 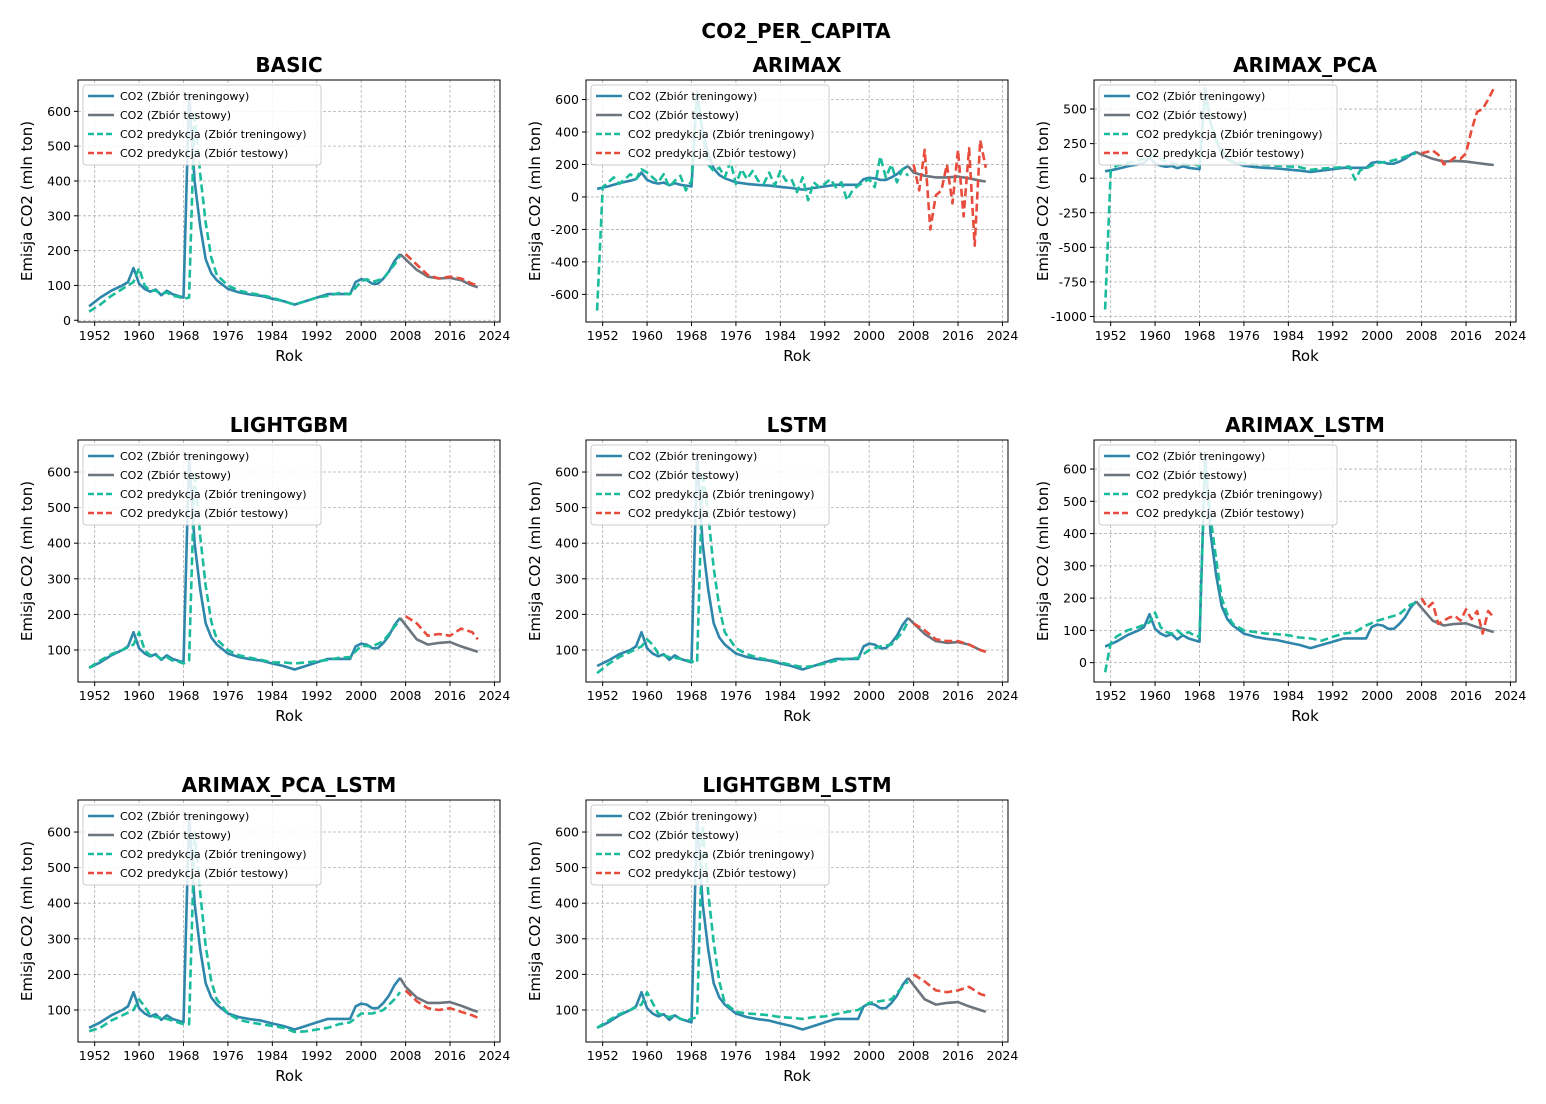 I want to click on y-tick-label: 250, so click(x=1075, y=143).